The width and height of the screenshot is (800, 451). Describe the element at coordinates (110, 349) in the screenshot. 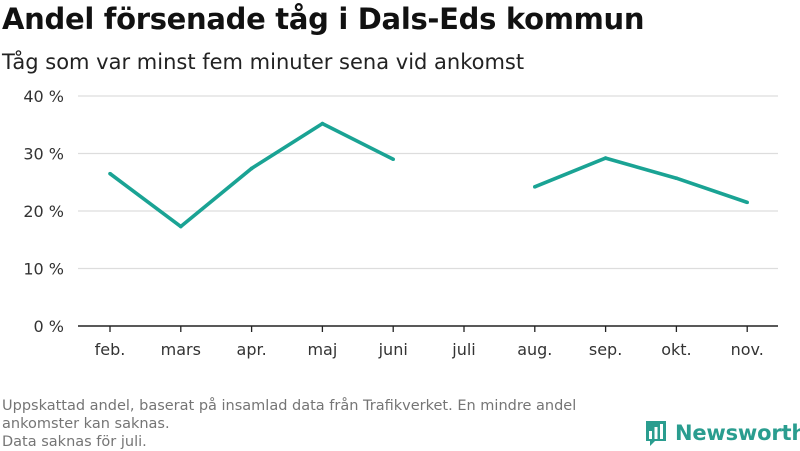

I see `x-tick-label: feb.` at that location.